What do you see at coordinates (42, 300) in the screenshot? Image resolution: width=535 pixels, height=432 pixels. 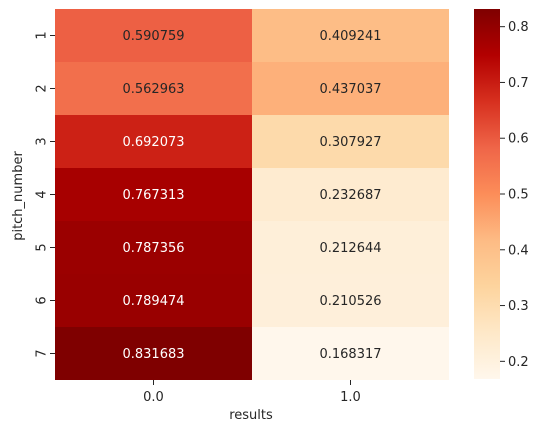 I see `y-tick-label: 6` at bounding box center [42, 300].